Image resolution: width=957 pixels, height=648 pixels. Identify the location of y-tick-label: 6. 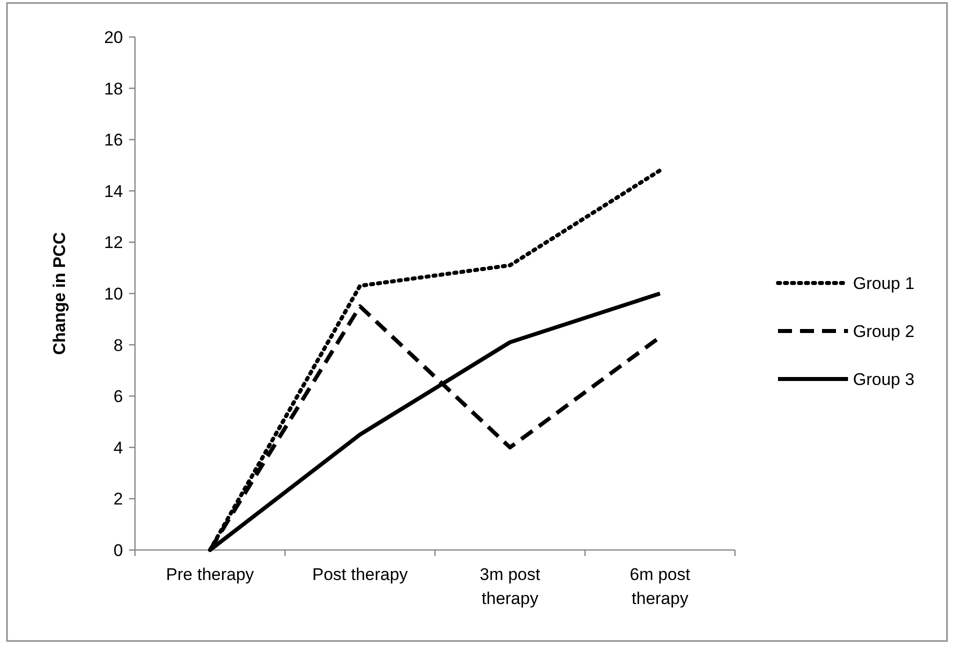
(118, 396).